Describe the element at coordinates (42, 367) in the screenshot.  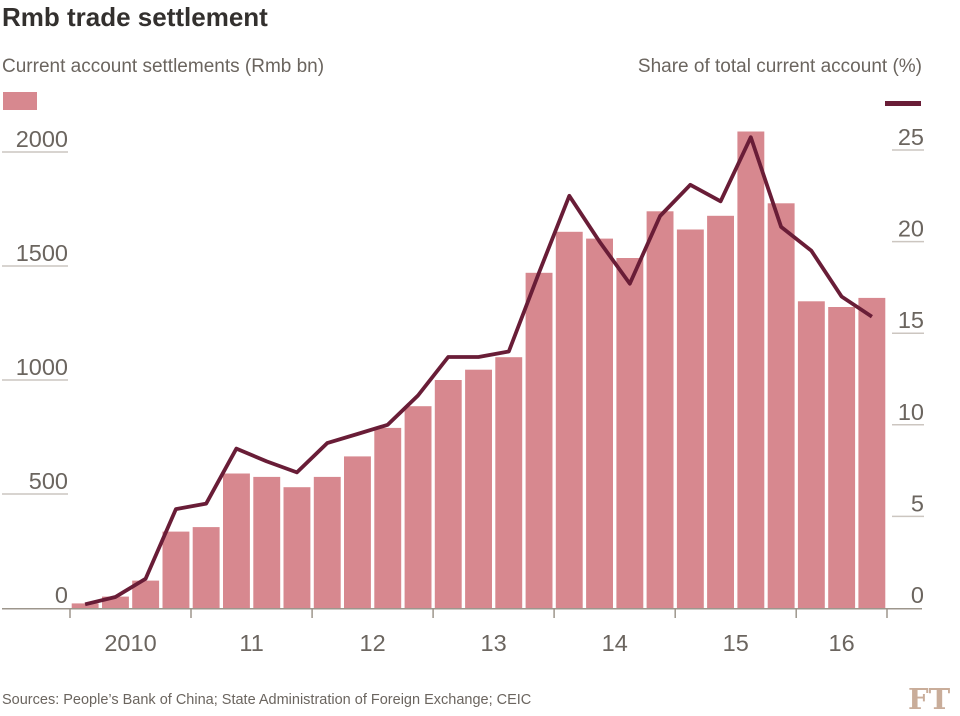
I see `left-tick-label: 1000` at that location.